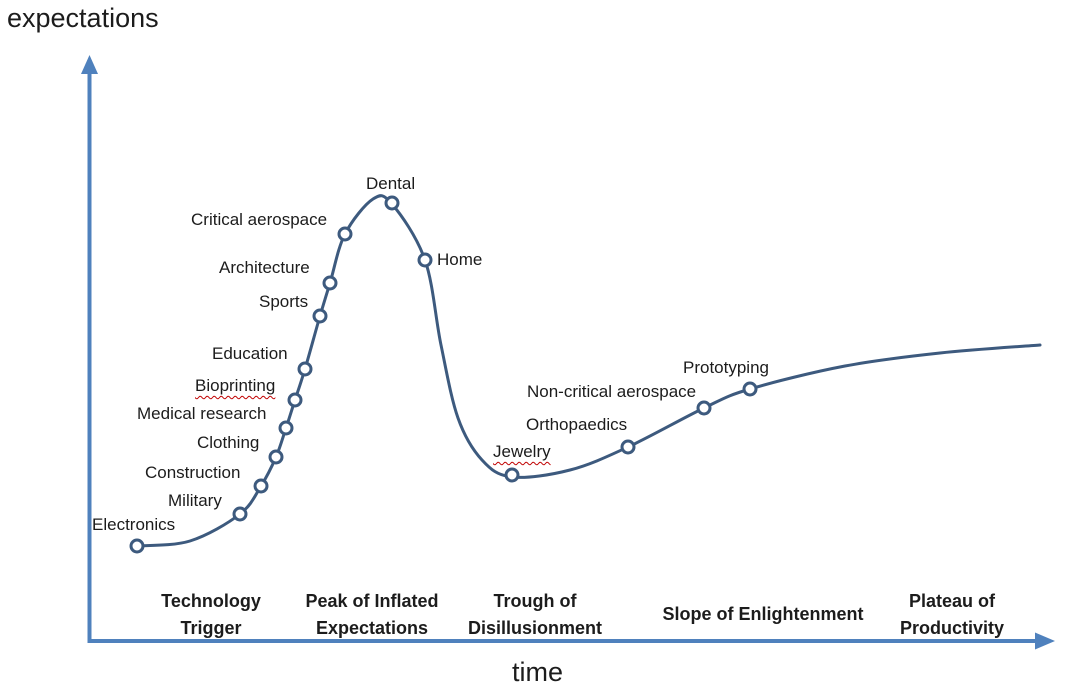  I want to click on item-label: Construction, so click(193, 472).